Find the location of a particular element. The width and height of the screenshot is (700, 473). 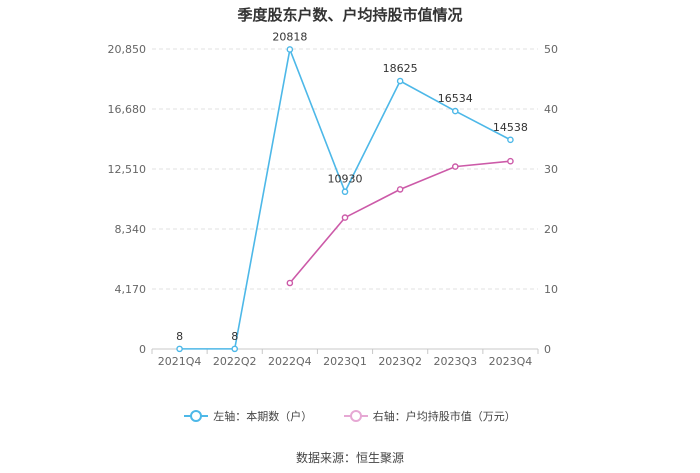

y-right-tick-label: 40 is located at coordinates (551, 109).